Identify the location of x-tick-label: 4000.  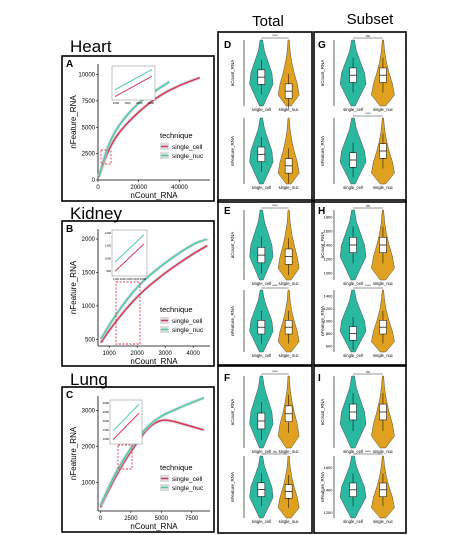
(194, 354).